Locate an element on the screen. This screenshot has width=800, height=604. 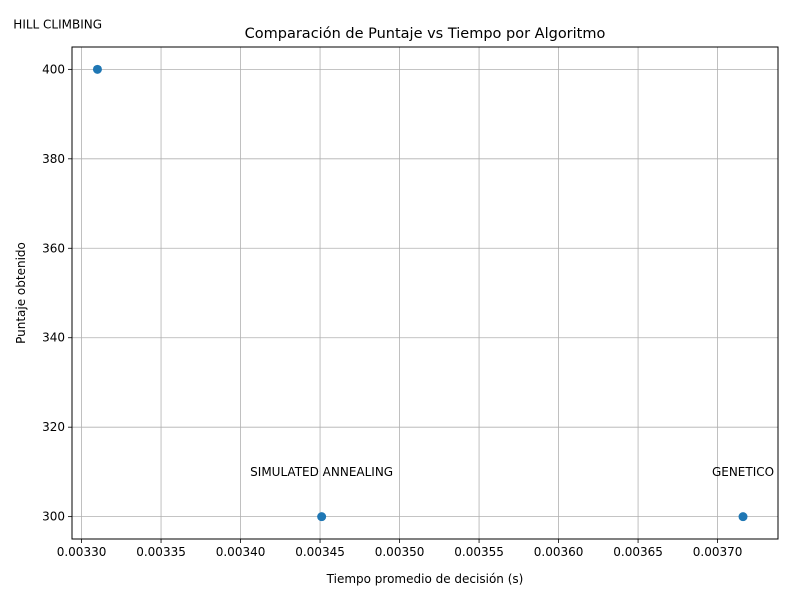
point-annotation: SIMULATED ANNEALING is located at coordinates (321, 472).